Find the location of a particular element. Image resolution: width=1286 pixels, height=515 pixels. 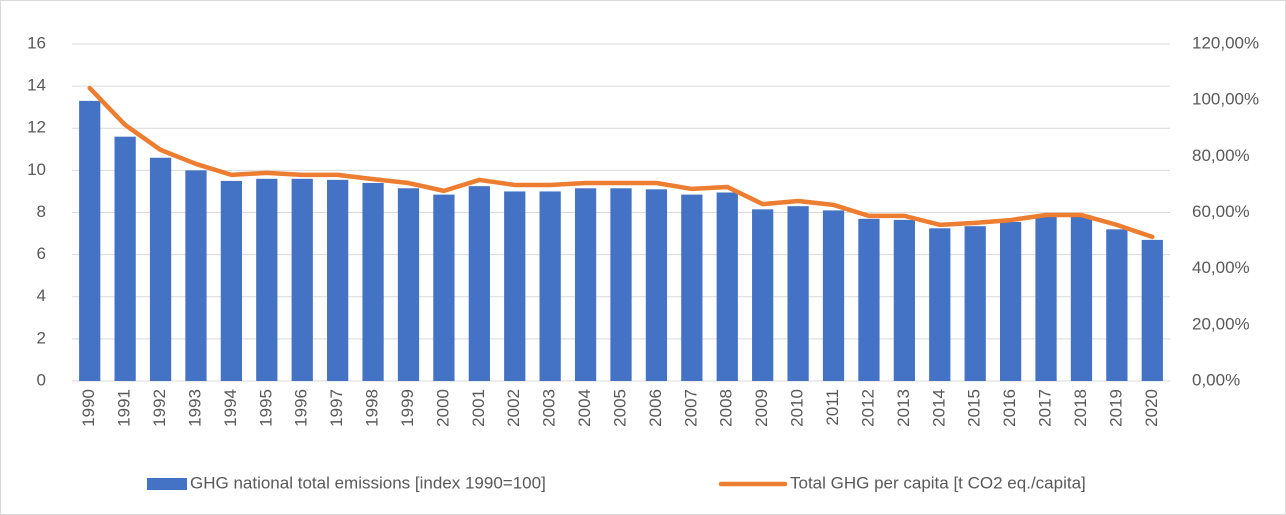

x-tick-label: 2011 is located at coordinates (832, 407).